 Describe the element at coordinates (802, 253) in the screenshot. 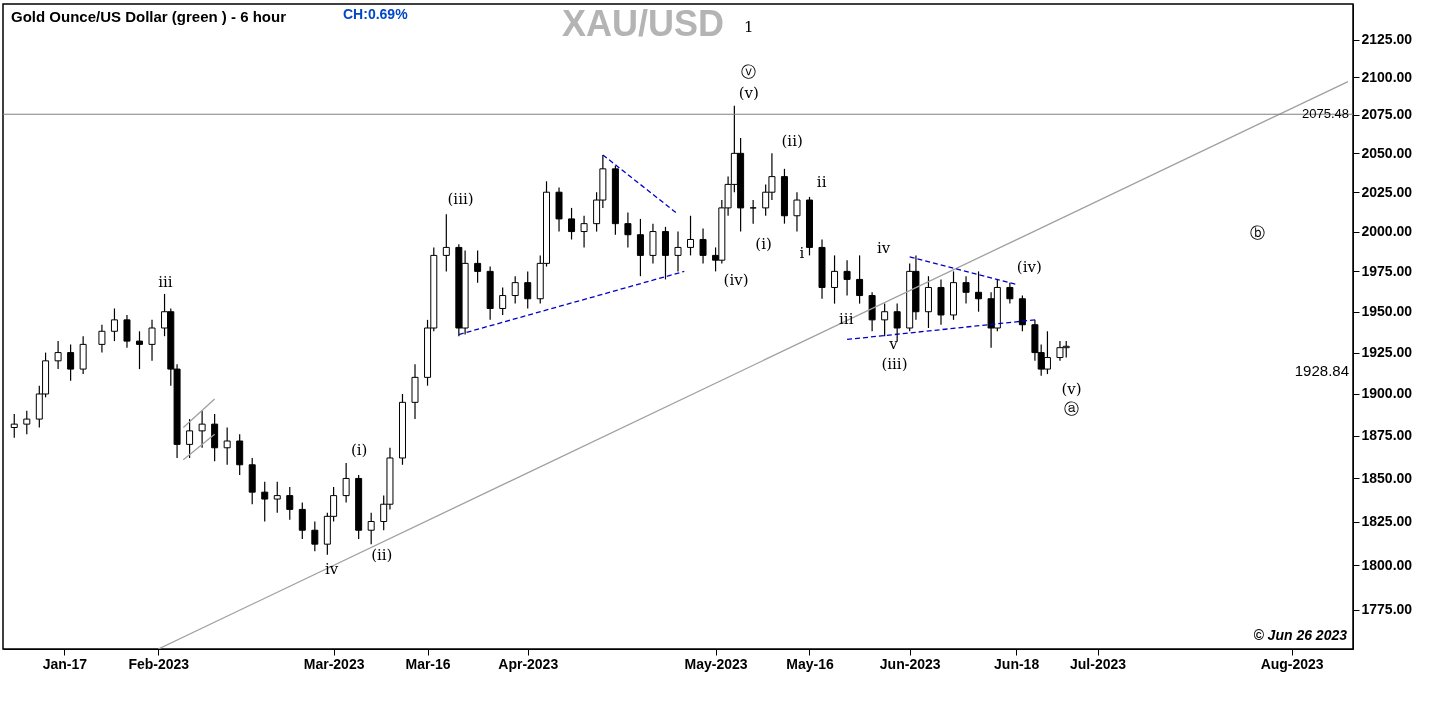

I see `annotation: i` at that location.